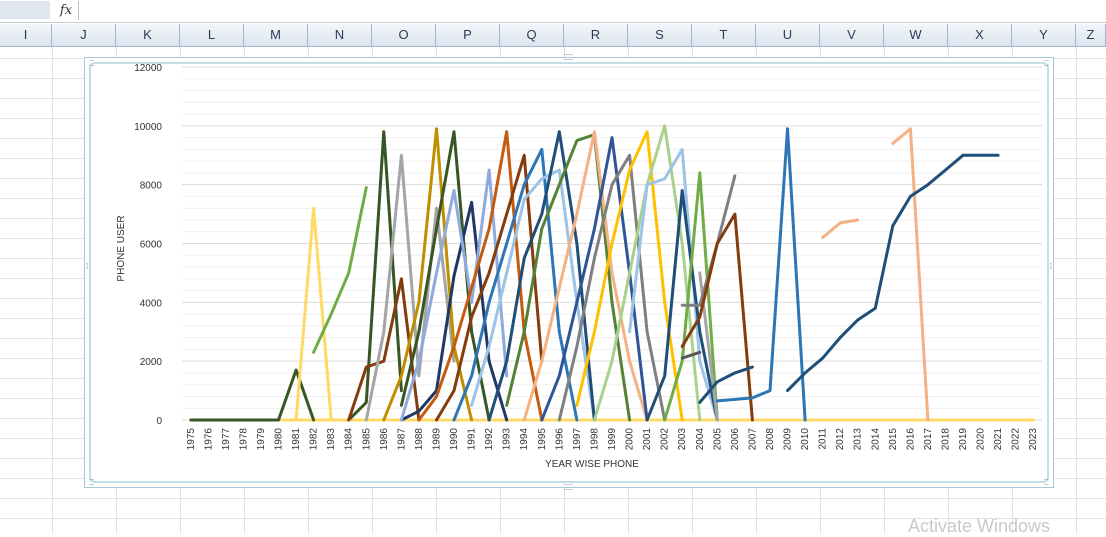 Image resolution: width=1106 pixels, height=537 pixels. I want to click on resize-handle-bottom-left: ⁚⁚, so click(92, 482).